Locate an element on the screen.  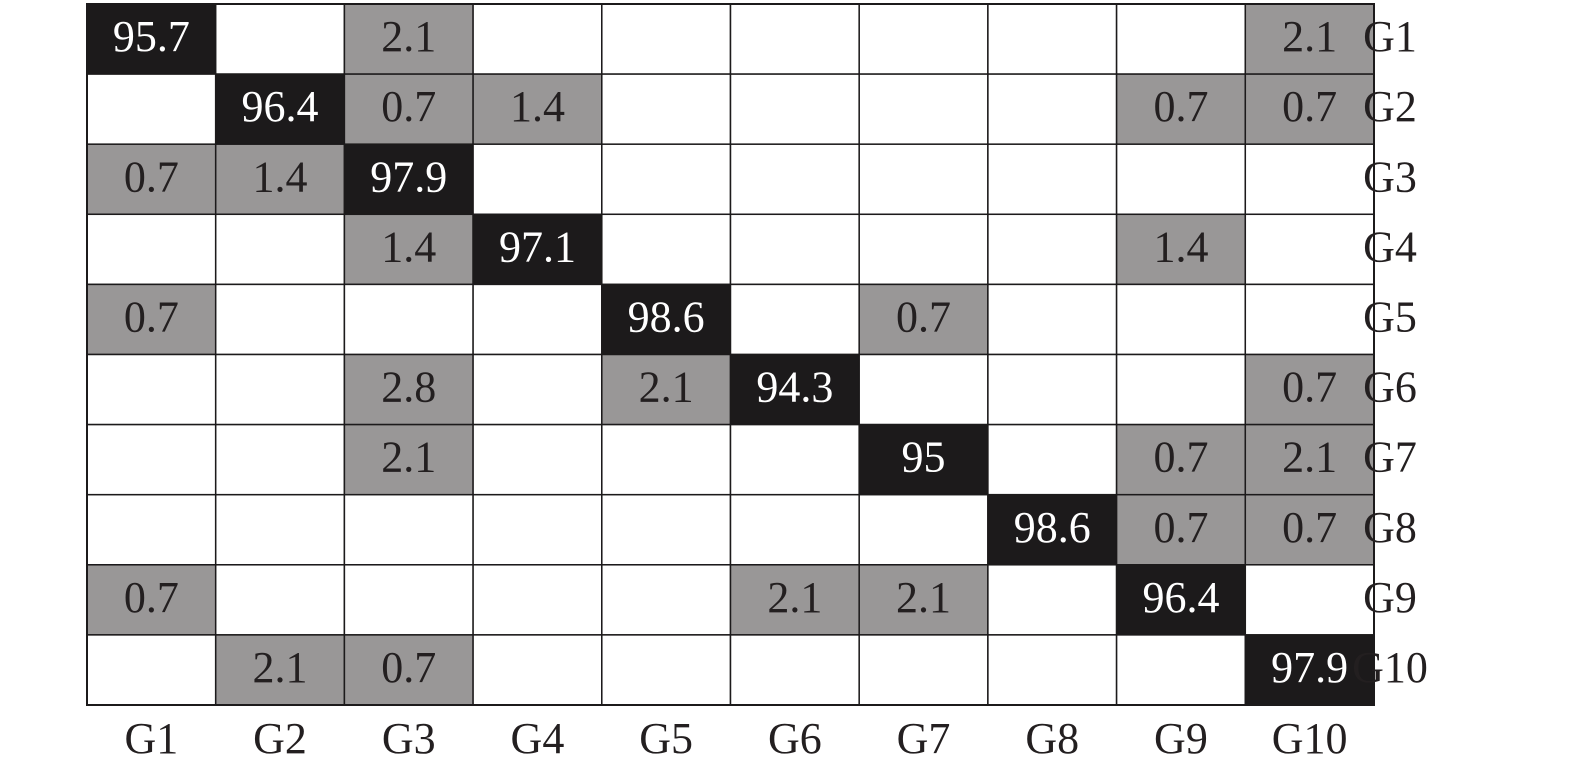
x-tick-label: G8 is located at coordinates (1052, 738).